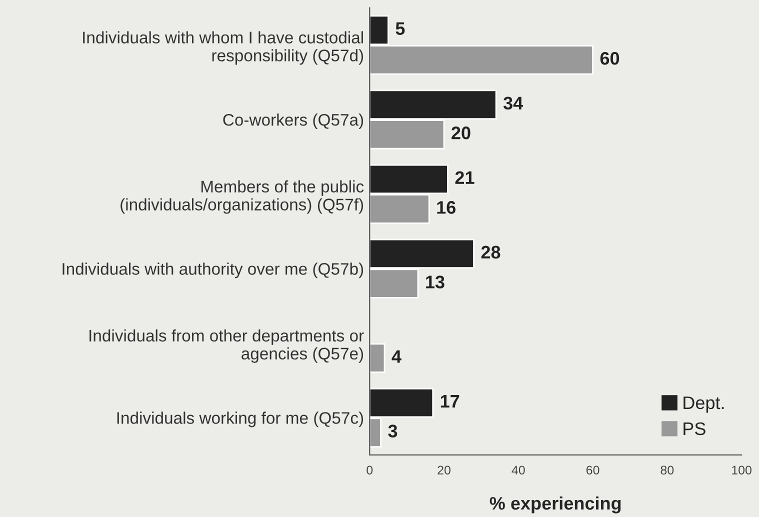  Describe the element at coordinates (513, 103) in the screenshot. I see `data-label: 34` at that location.